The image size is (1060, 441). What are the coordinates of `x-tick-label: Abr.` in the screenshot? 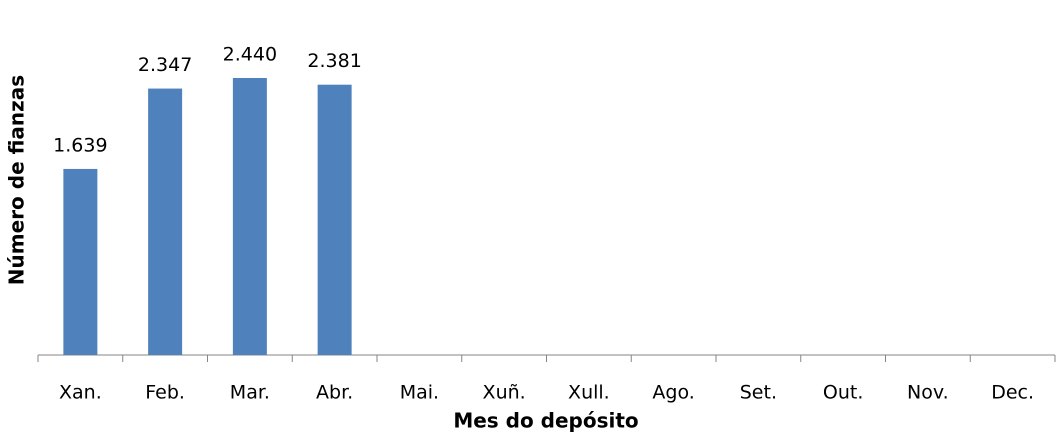 It's located at (334, 393).